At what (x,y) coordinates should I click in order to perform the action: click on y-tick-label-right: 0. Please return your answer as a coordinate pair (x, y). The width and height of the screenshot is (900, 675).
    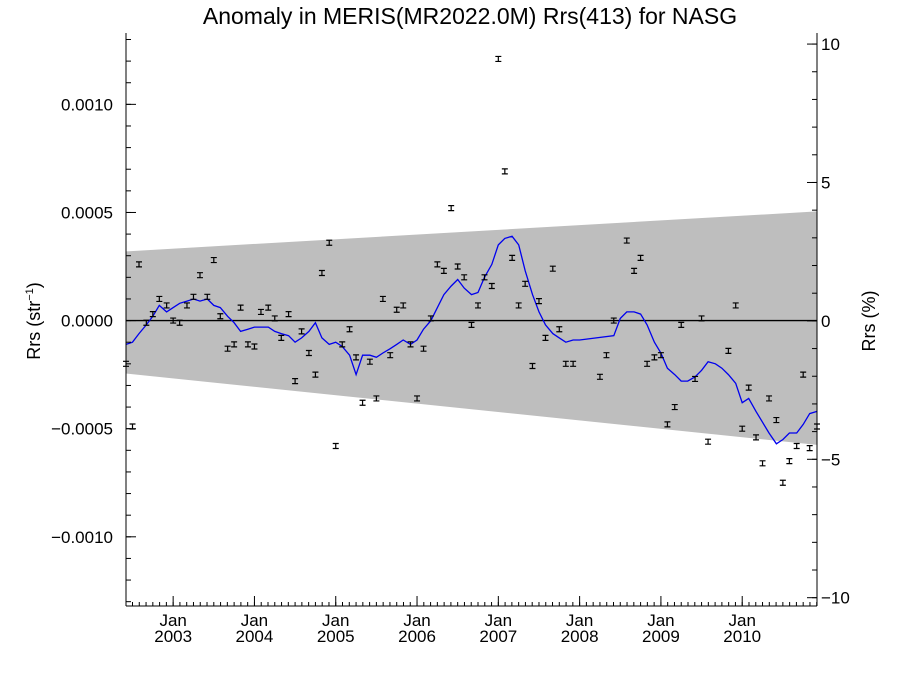
    Looking at the image, I should click on (825, 321).